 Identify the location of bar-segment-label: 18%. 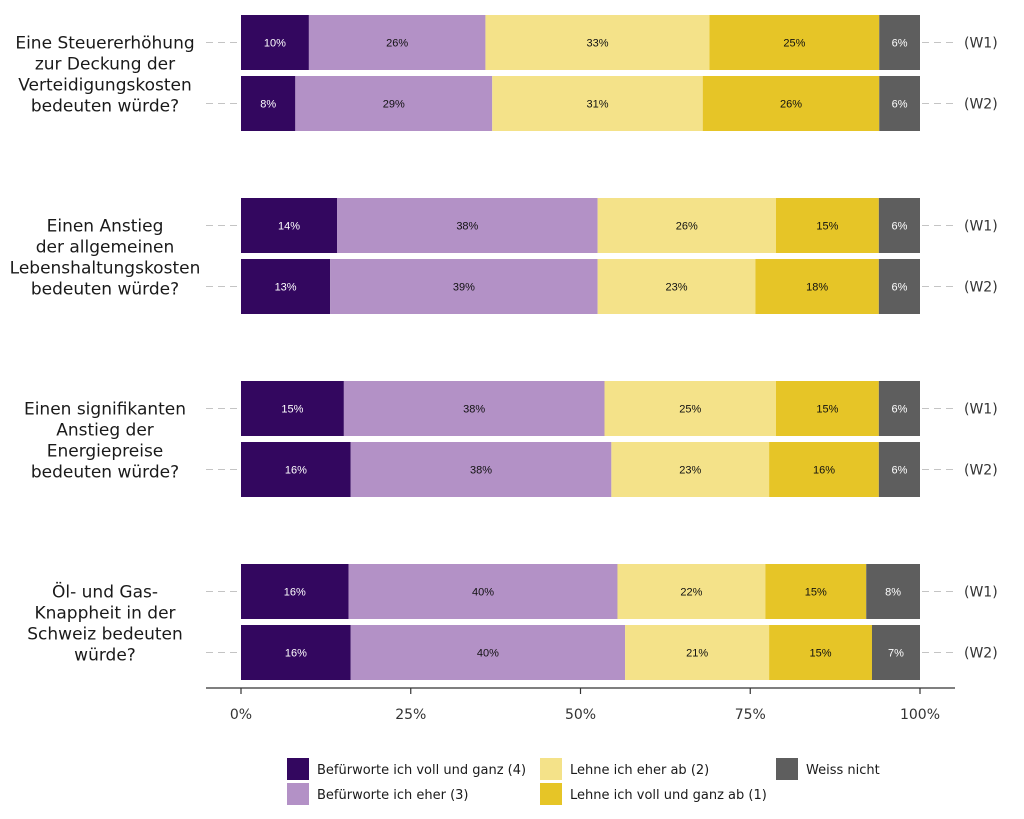
(817, 288).